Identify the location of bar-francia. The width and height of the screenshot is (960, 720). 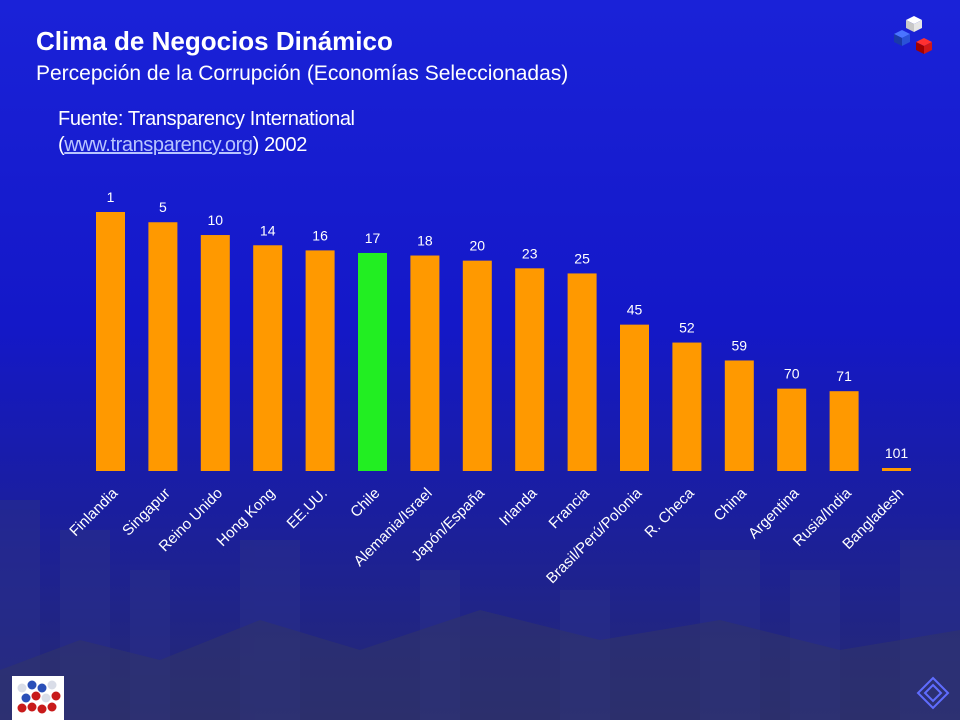
(582, 372).